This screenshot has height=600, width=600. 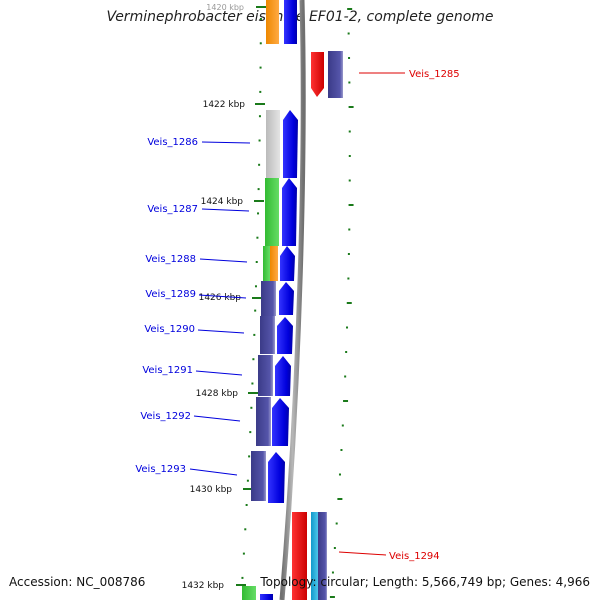 I want to click on gene-label-veis-1291: Veis_1291, so click(x=167, y=370).